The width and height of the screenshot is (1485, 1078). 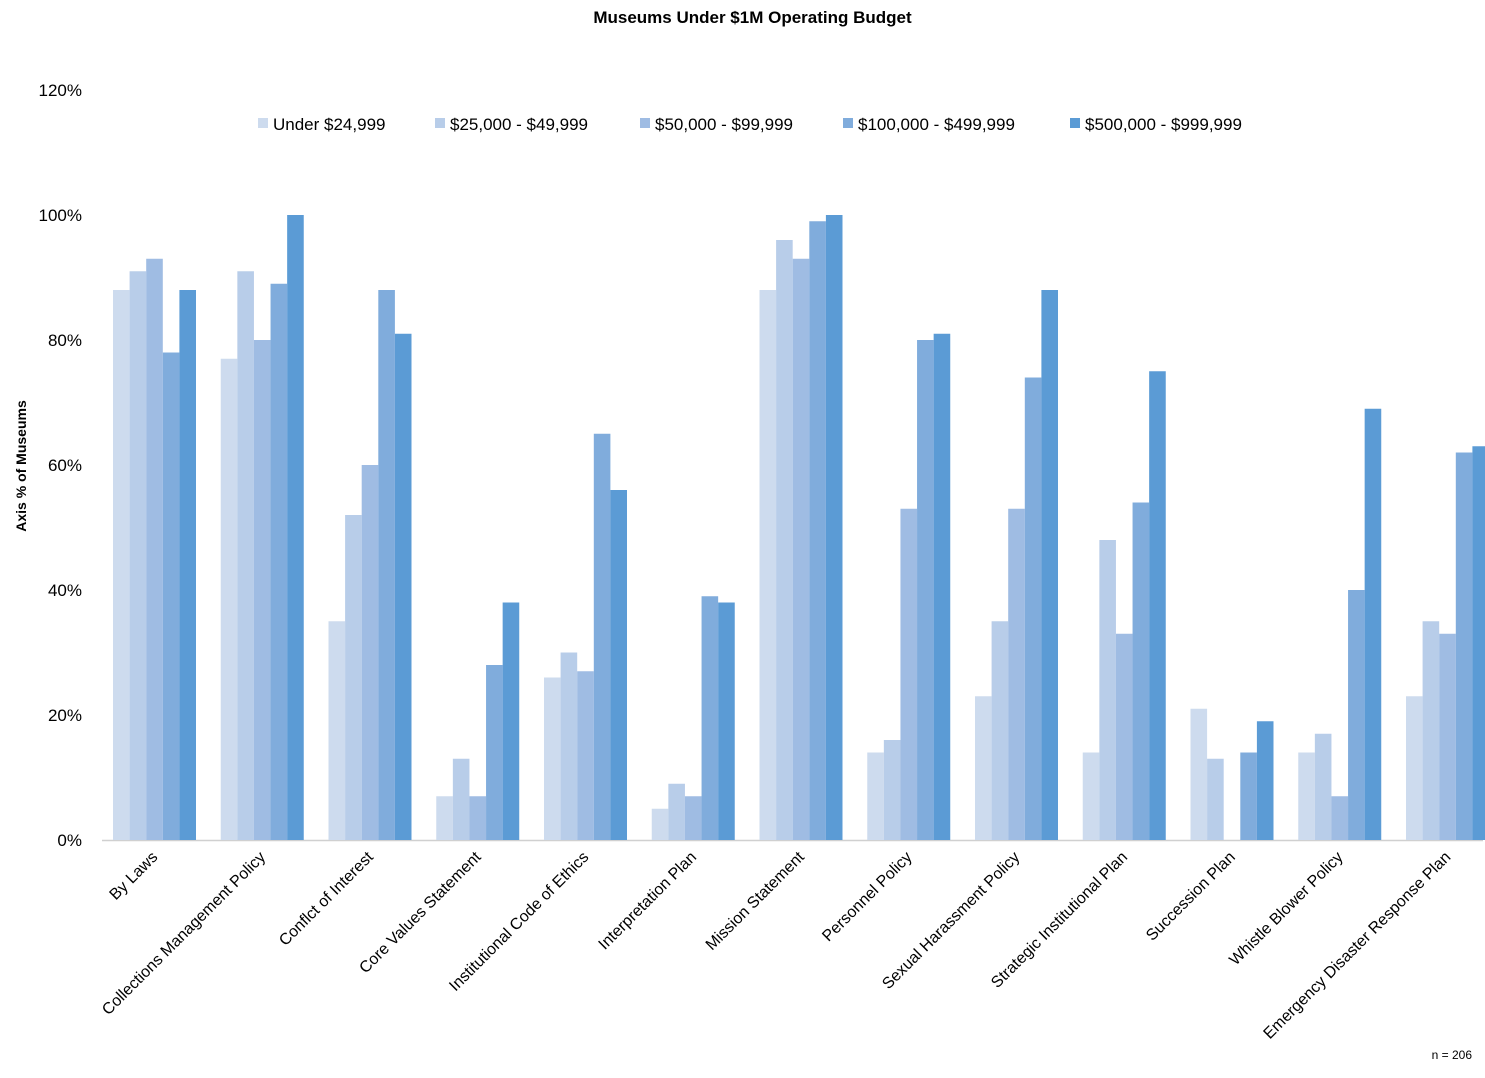 I want to click on y-axis-ticks: 0% 20% 40% 60% 80% 100% 120%, so click(x=60, y=465).